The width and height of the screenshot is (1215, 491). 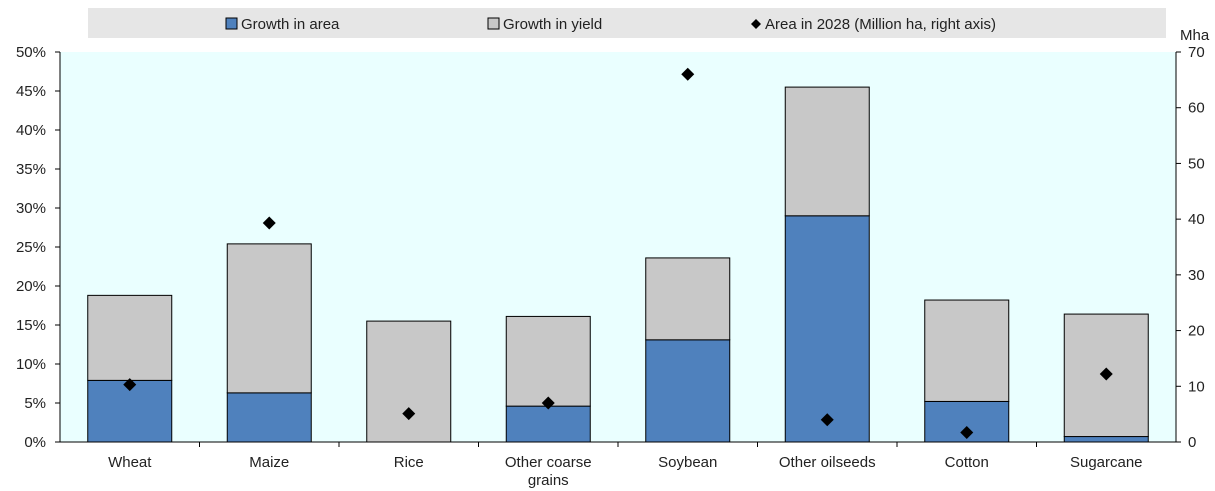 What do you see at coordinates (548, 361) in the screenshot?
I see `bar-growth-in-yield-other-coarse-grains` at bounding box center [548, 361].